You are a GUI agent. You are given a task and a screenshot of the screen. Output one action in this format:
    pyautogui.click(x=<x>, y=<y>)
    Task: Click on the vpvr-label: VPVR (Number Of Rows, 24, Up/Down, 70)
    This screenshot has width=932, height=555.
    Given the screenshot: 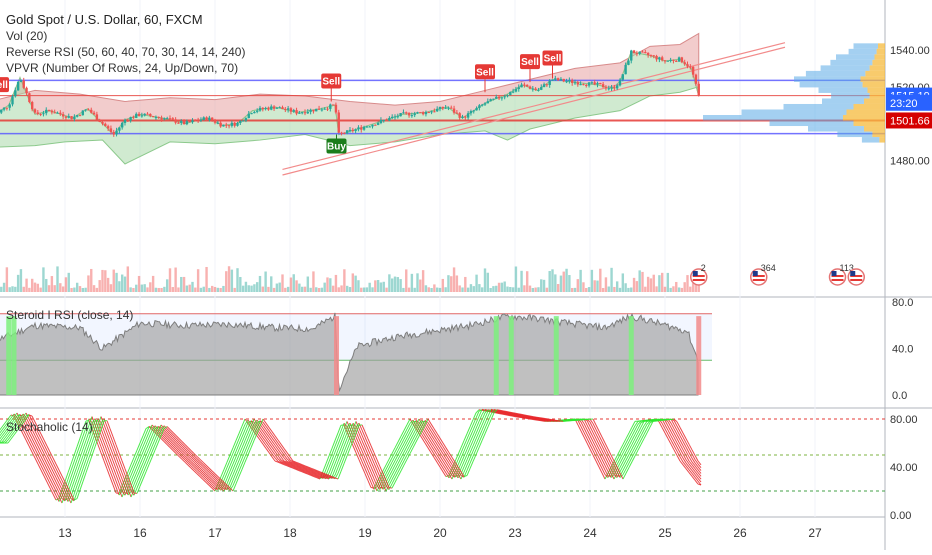 What is the action you would take?
    pyautogui.click(x=125, y=68)
    